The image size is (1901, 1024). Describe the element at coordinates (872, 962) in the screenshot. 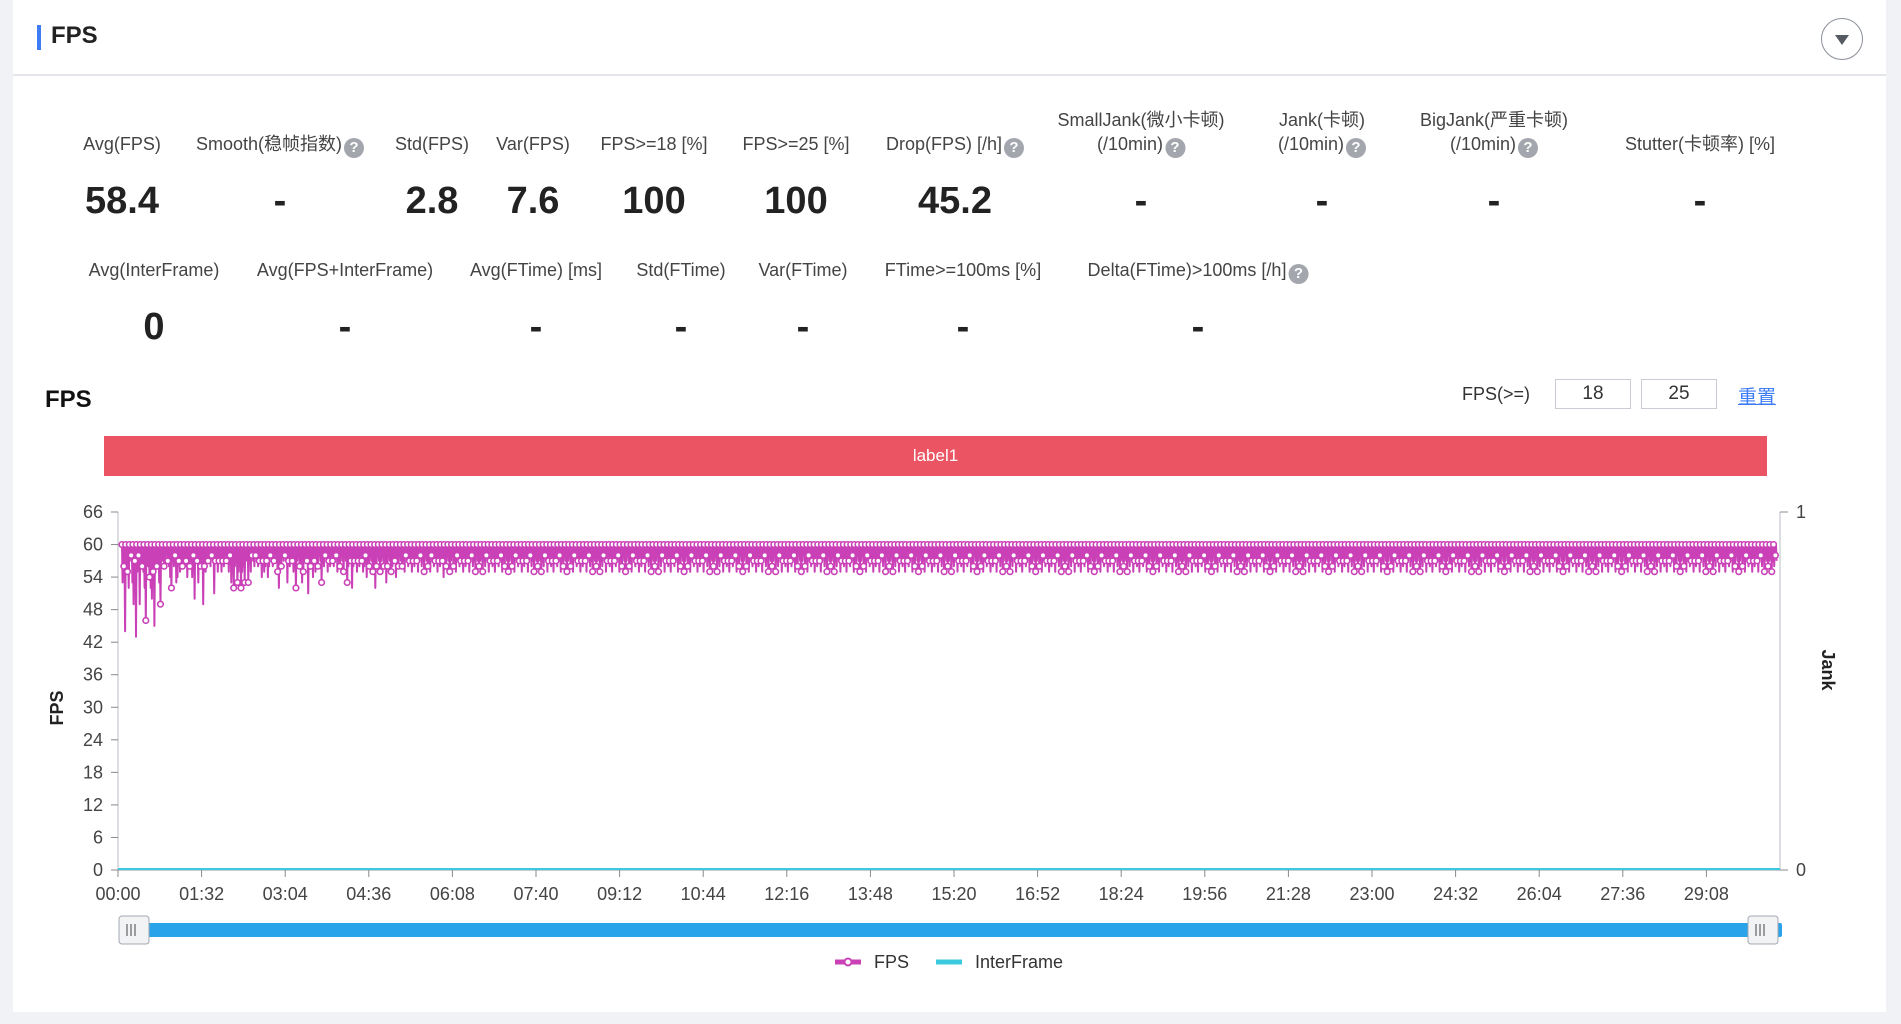

I see `legend-item-fps: FPS` at that location.